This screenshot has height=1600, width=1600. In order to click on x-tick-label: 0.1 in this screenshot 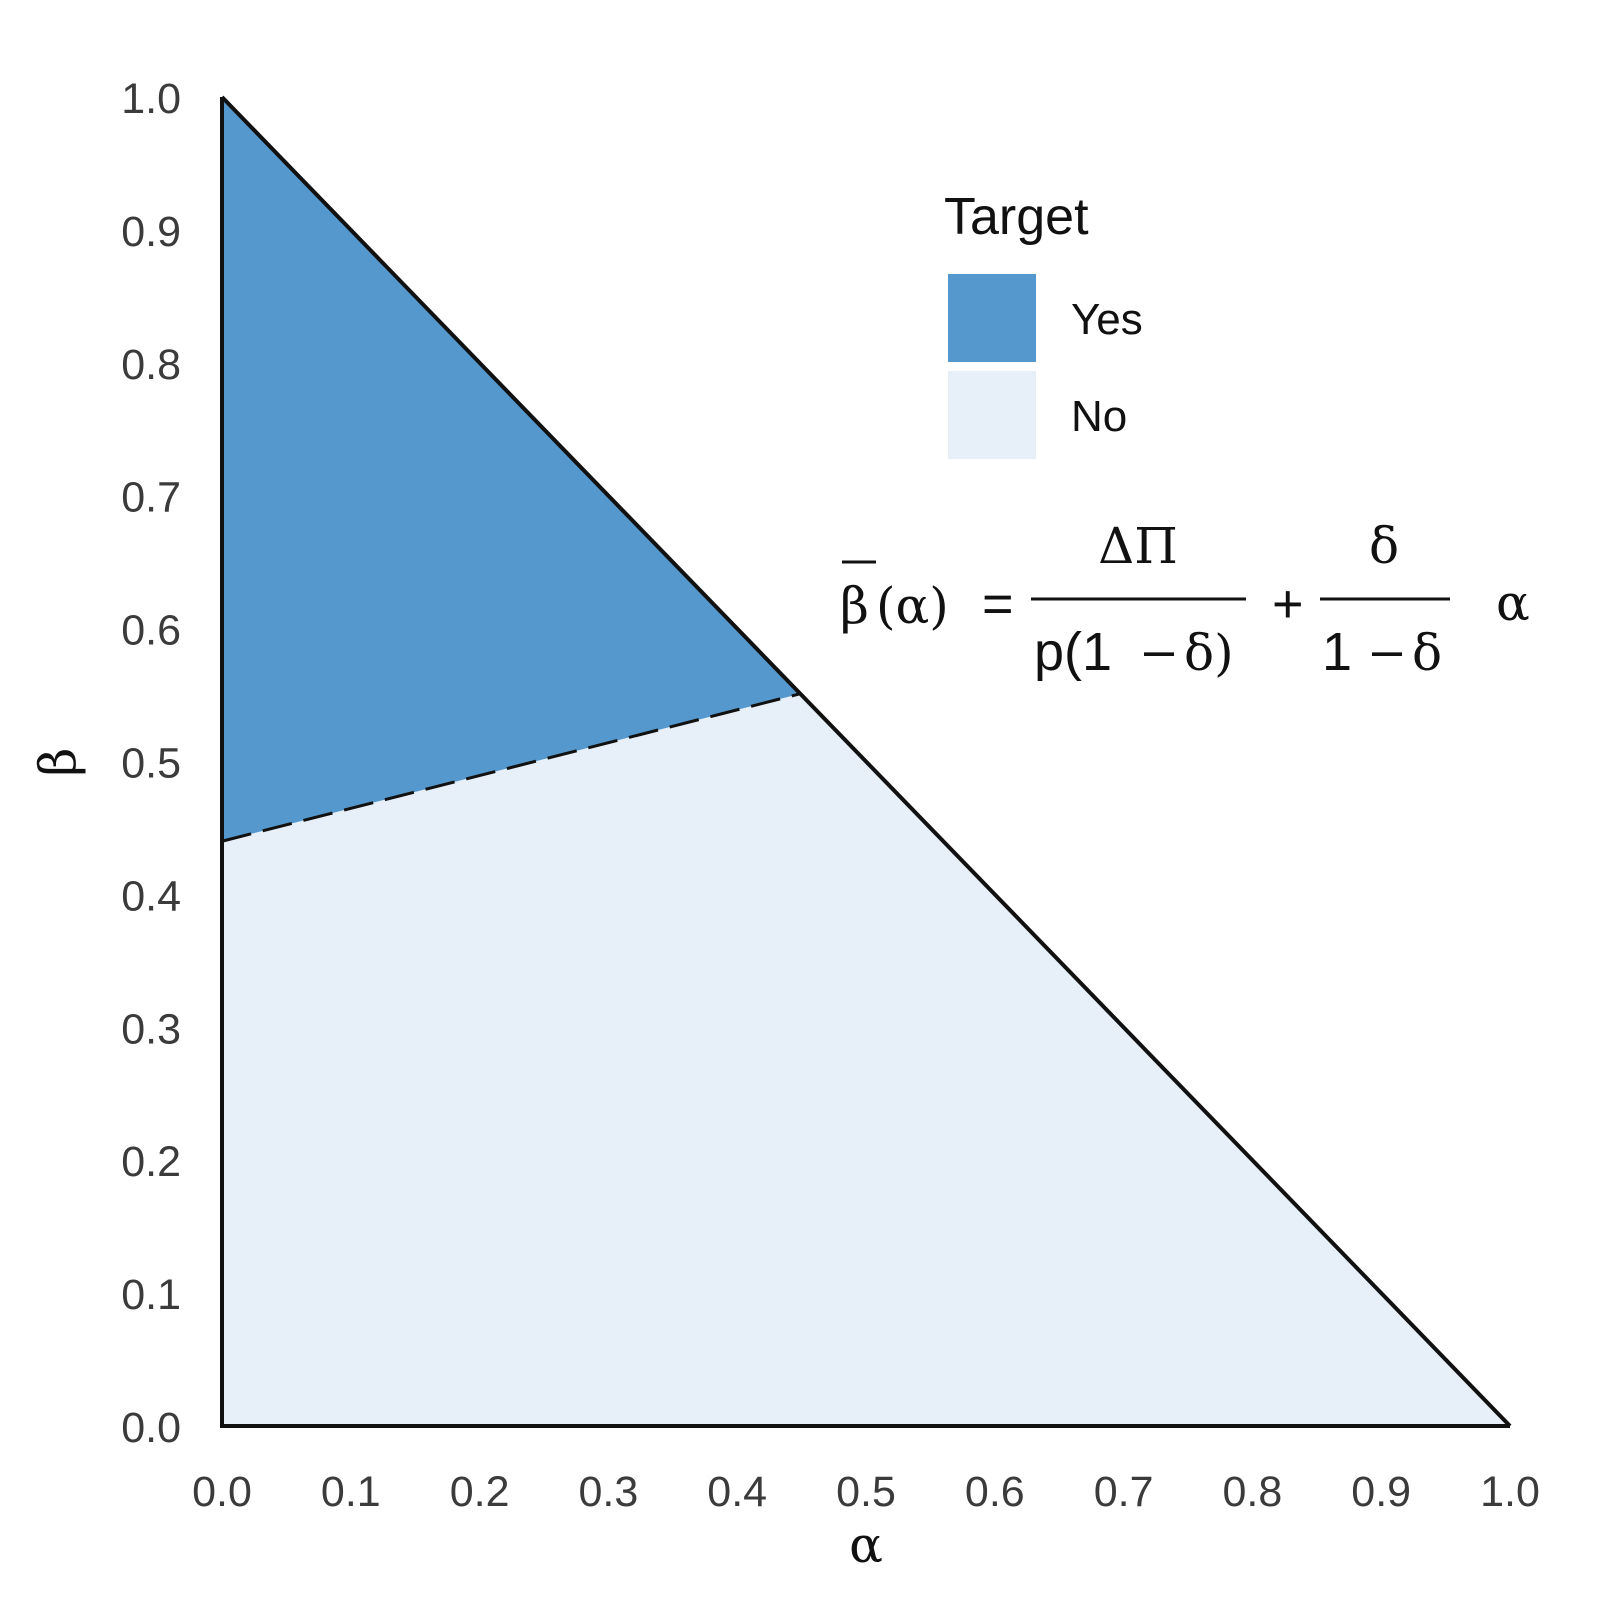, I will do `click(351, 1492)`.